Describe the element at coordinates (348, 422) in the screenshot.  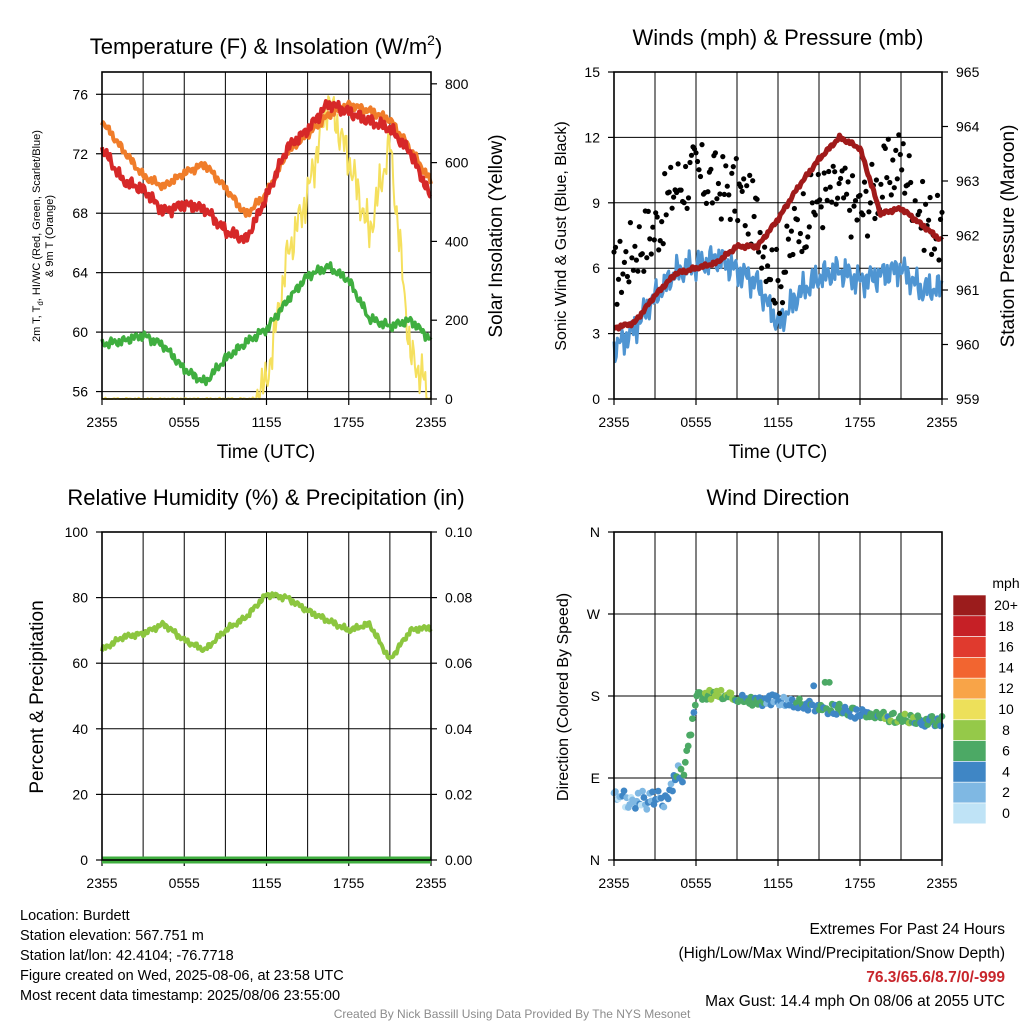
I see `temperature-xtick-label: 1755` at that location.